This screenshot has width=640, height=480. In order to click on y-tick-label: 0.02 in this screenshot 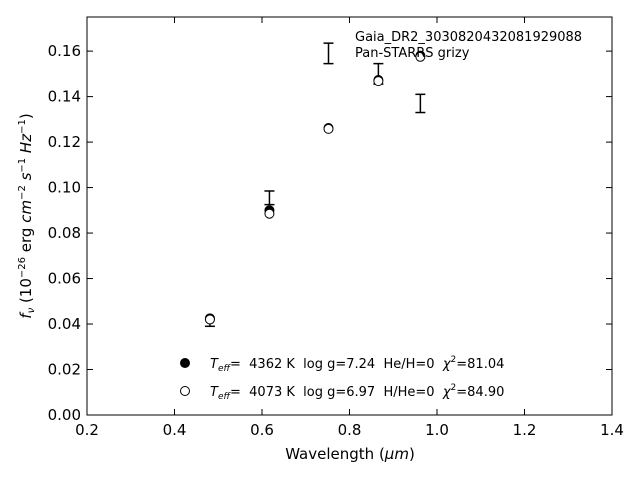, I will do `click(64, 370)`.